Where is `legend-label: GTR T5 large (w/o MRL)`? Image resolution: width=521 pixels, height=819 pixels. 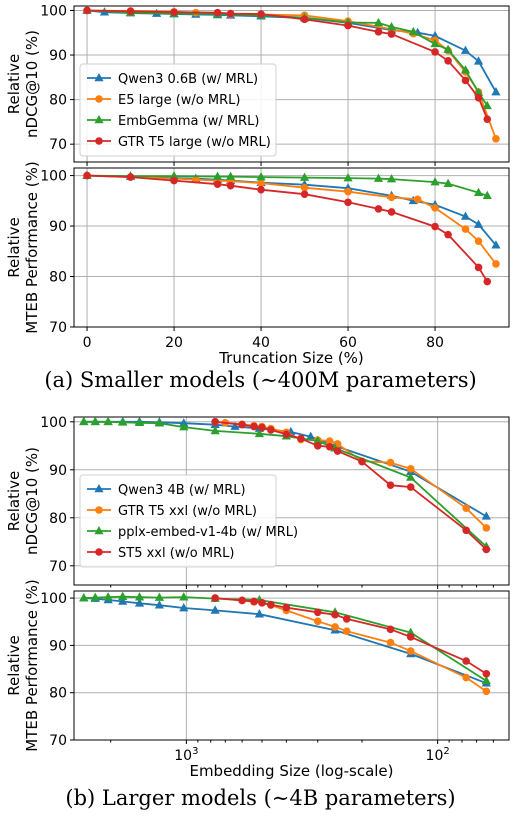
legend-label: GTR T5 large (w/o MRL) is located at coordinates (194, 142).